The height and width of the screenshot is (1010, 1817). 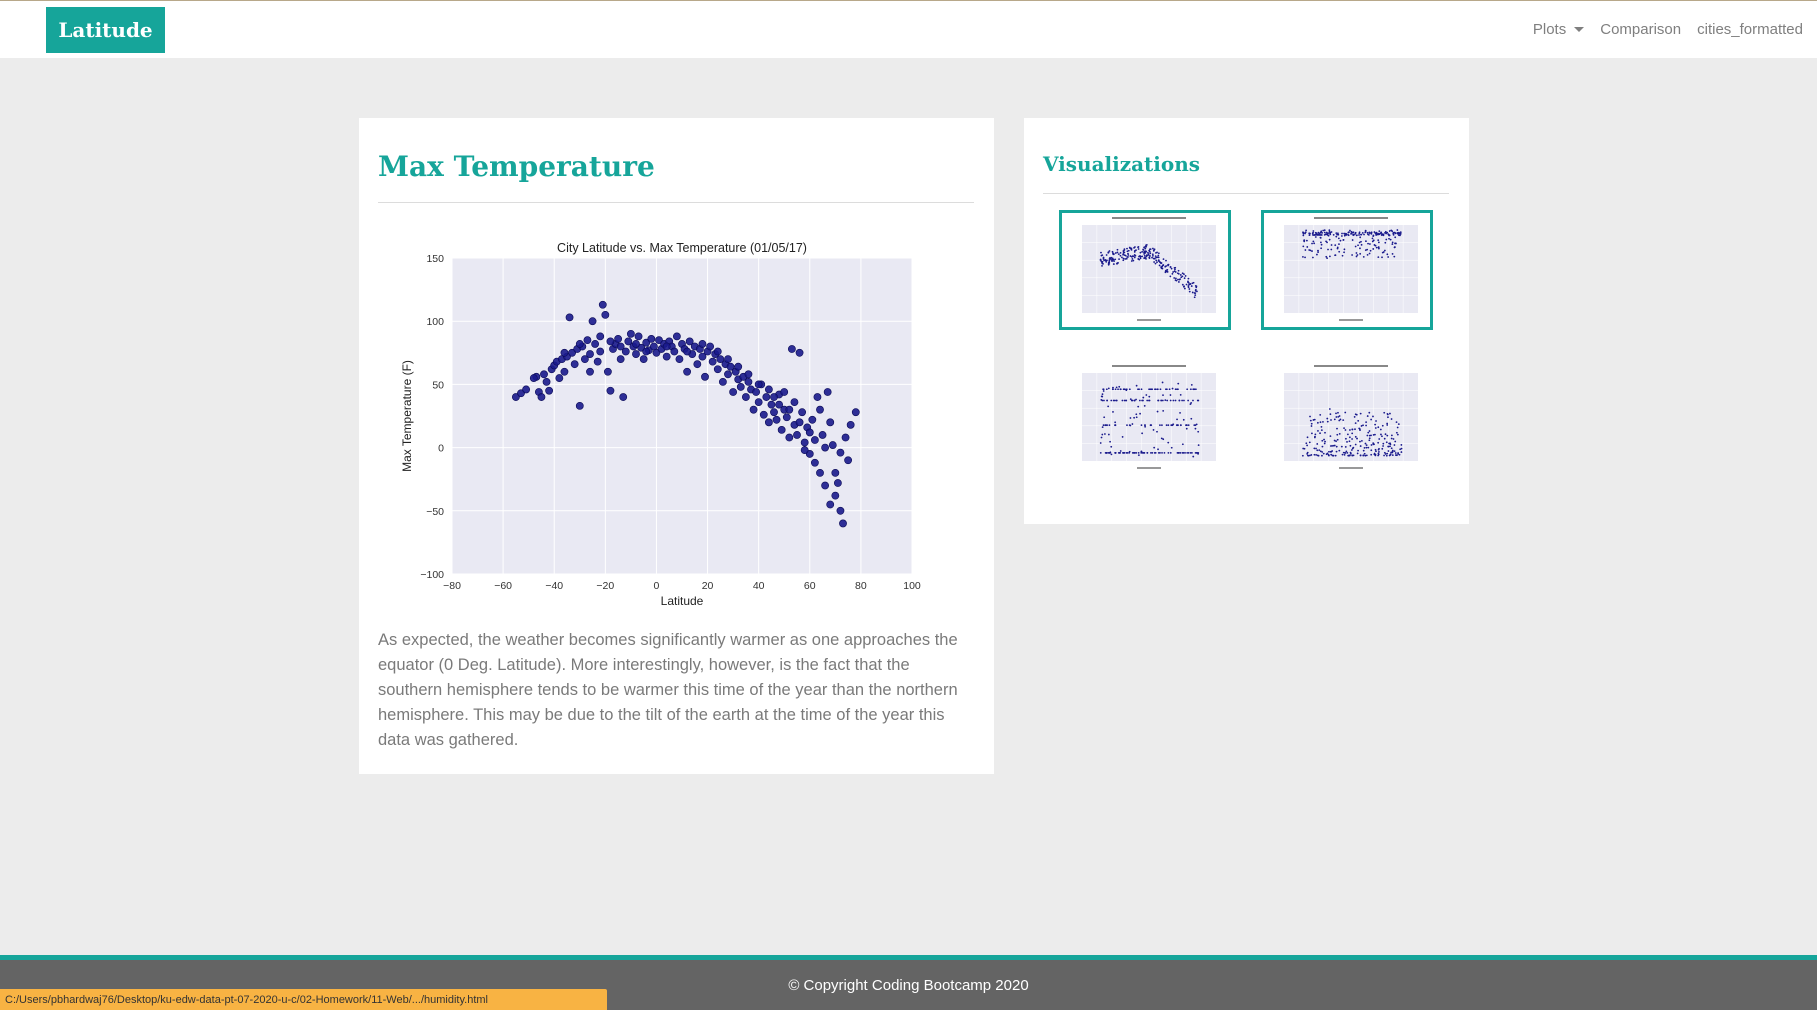 I want to click on brand-logo-link: Latitude, so click(x=105, y=30).